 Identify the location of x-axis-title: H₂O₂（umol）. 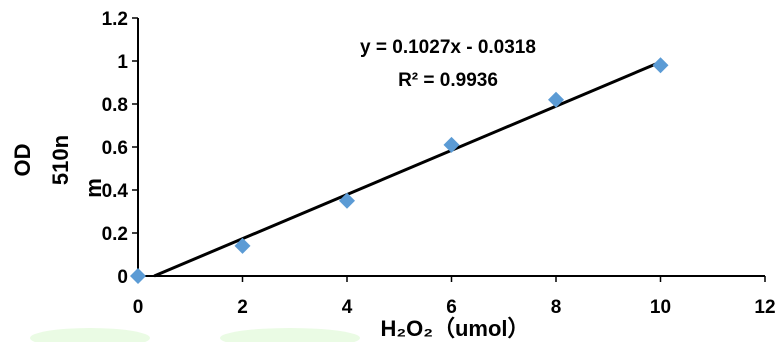
(454, 328).